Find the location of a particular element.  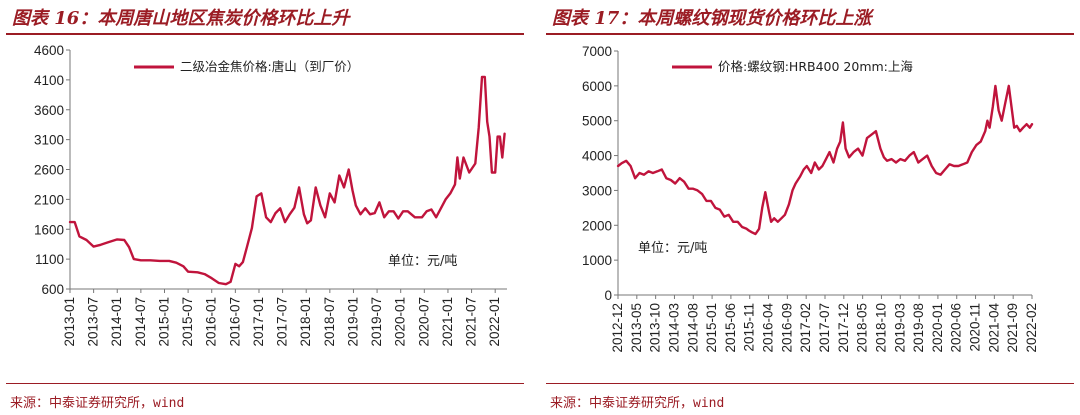

x-tick-label: 2017-01 is located at coordinates (258, 322).